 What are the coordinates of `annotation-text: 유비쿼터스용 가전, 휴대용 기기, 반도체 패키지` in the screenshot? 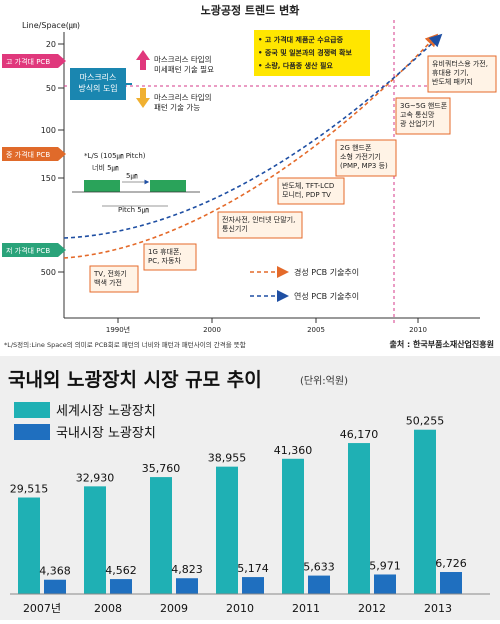 It's located at (460, 72).